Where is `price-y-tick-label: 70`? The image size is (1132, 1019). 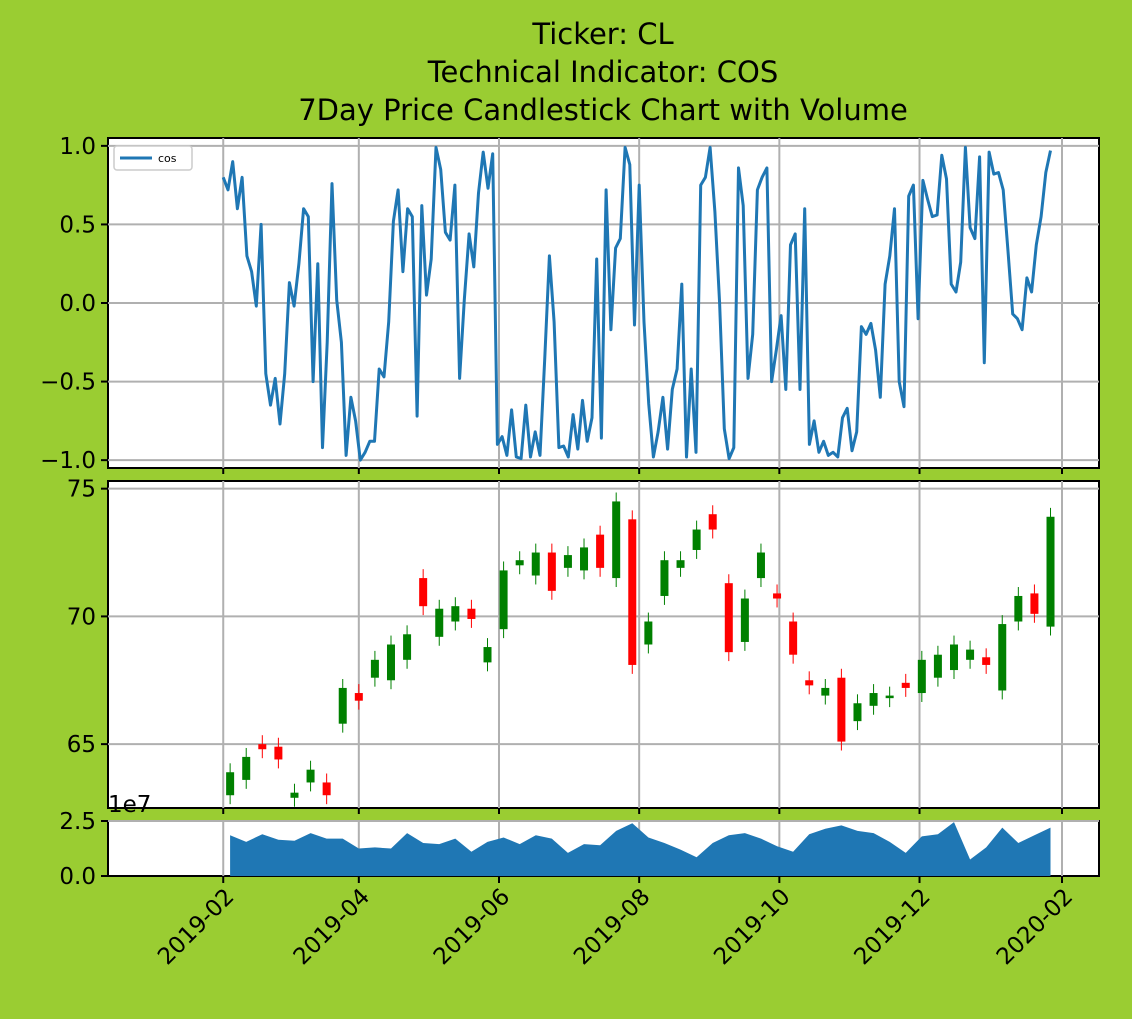 price-y-tick-label: 70 is located at coordinates (81, 617).